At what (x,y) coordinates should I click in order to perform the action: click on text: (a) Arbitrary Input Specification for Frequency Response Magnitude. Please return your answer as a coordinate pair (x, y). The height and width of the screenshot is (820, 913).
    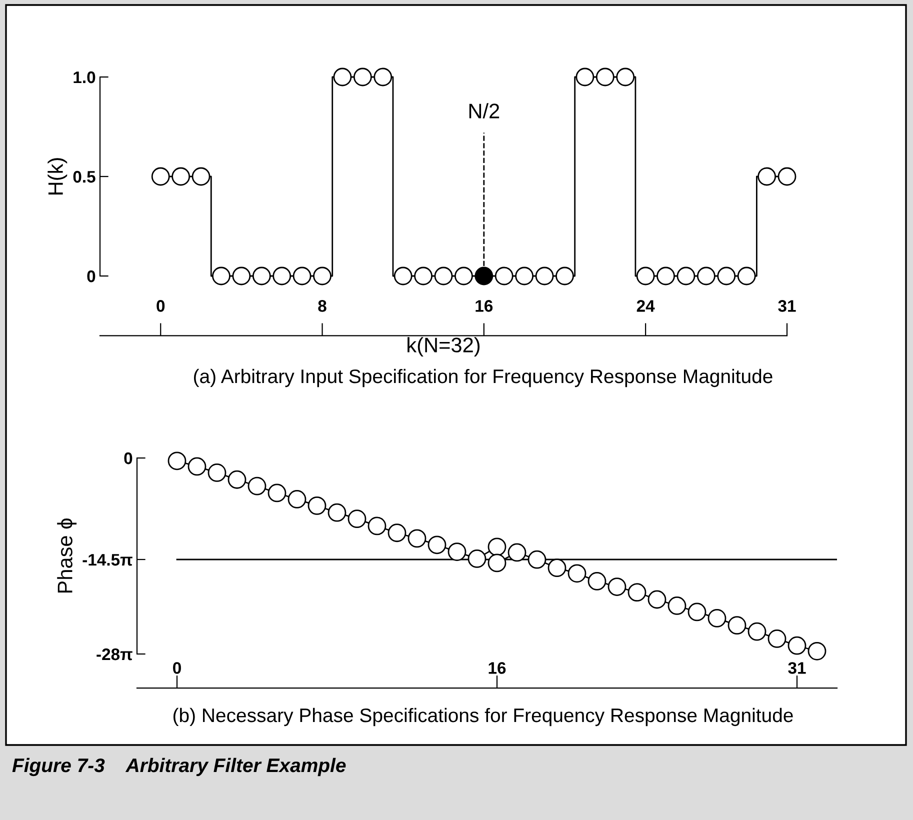
    Looking at the image, I should click on (483, 378).